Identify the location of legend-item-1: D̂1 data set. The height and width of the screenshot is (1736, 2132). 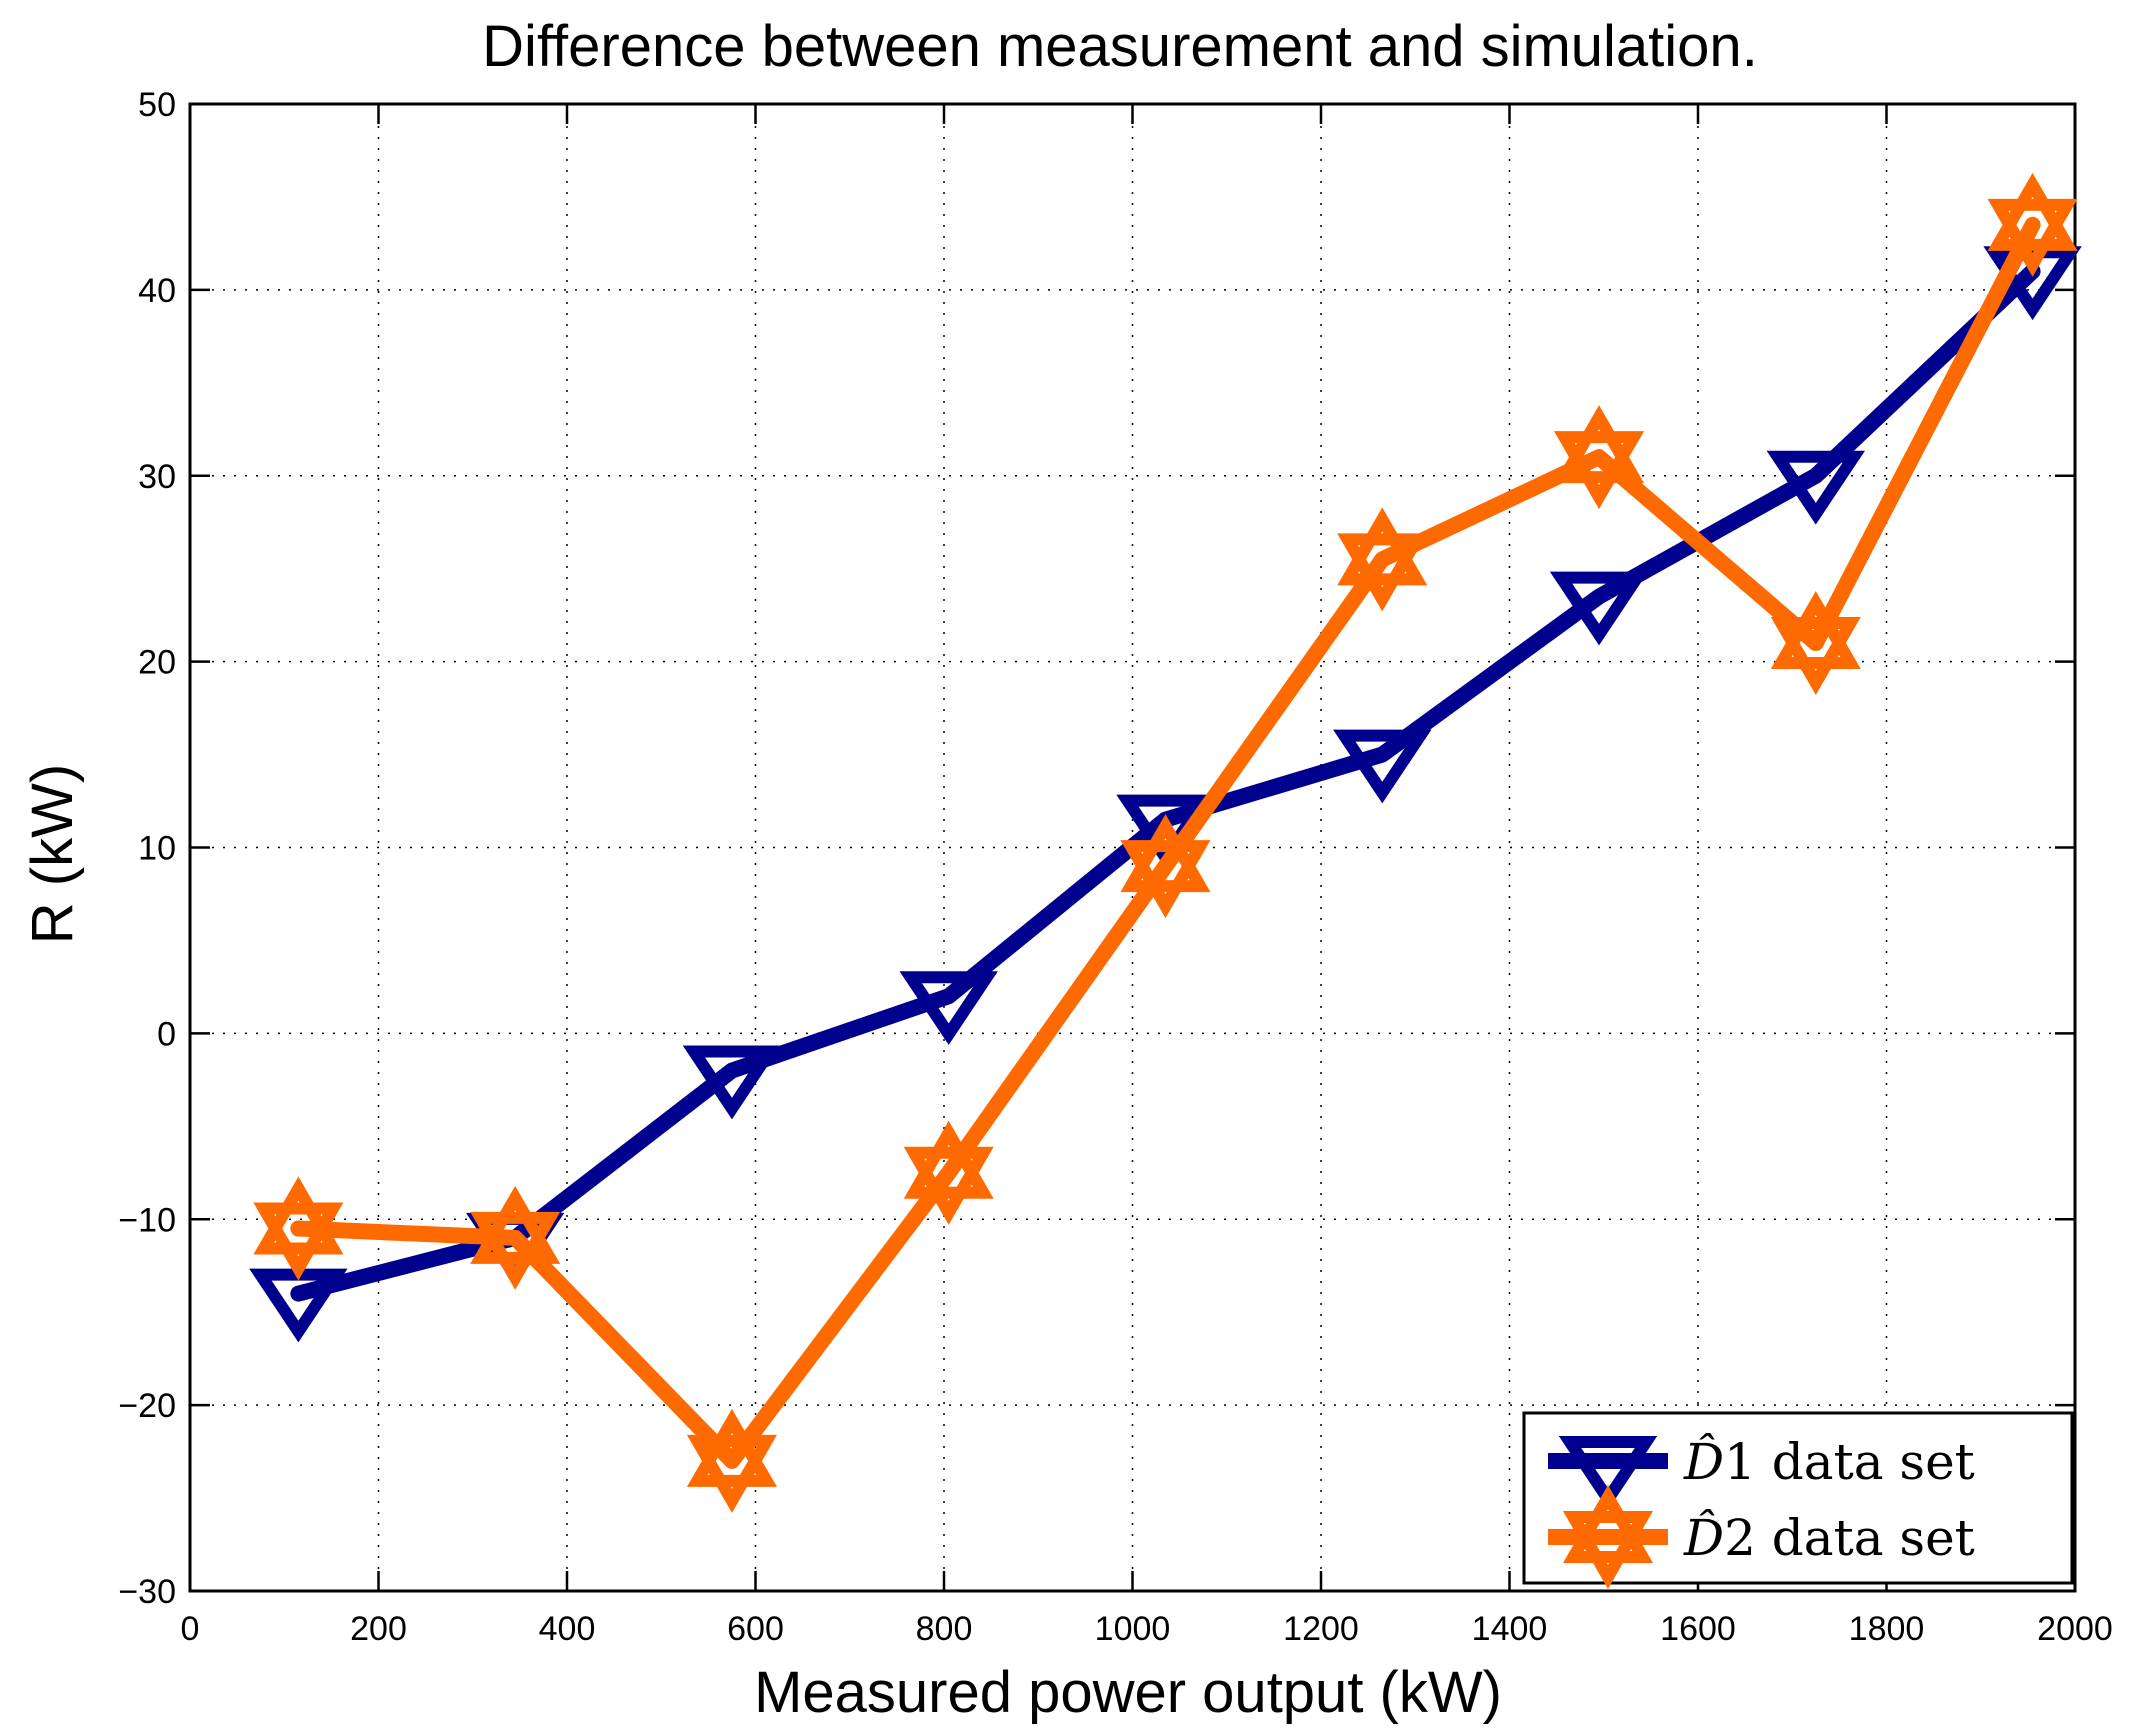
(1761, 1471).